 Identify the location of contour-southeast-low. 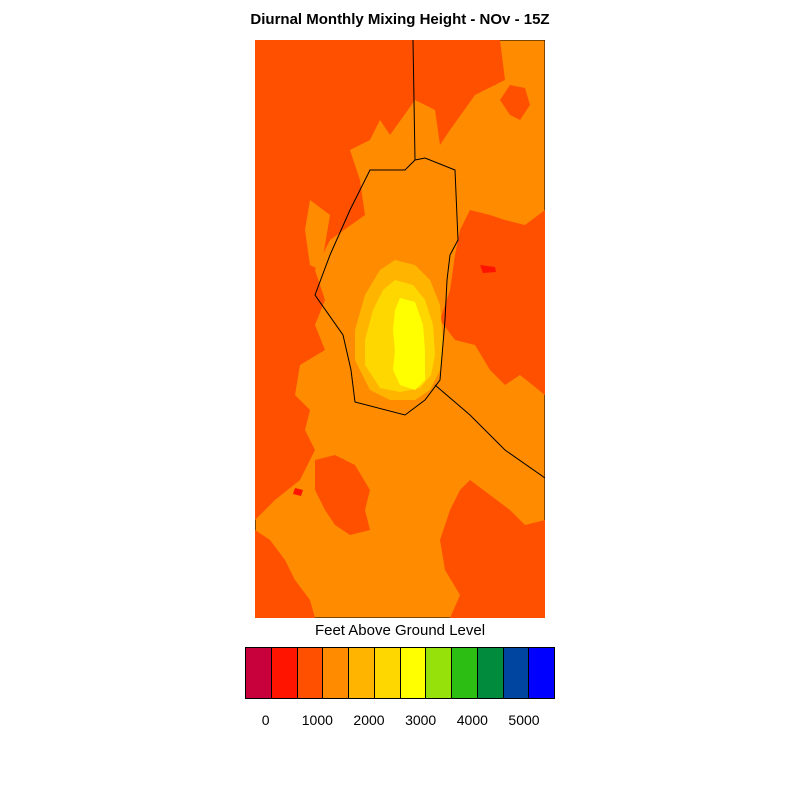
(492, 549).